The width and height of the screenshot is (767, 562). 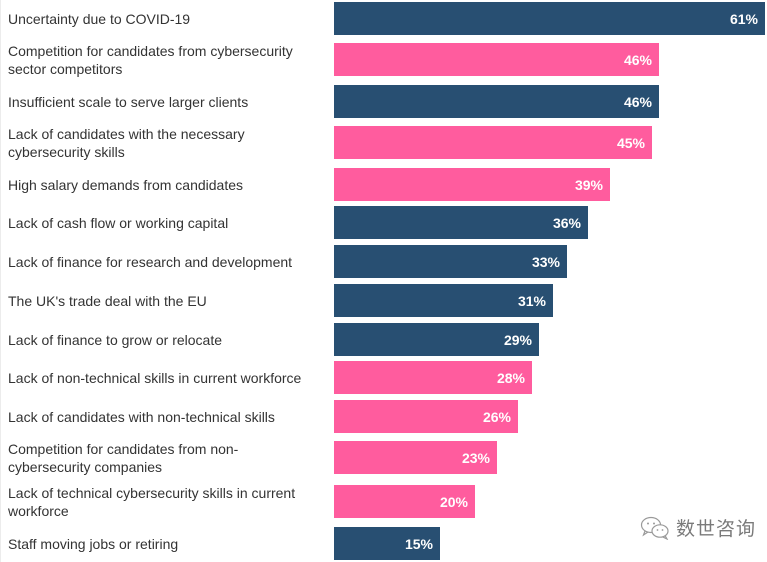 I want to click on bar: 15%, so click(x=387, y=543).